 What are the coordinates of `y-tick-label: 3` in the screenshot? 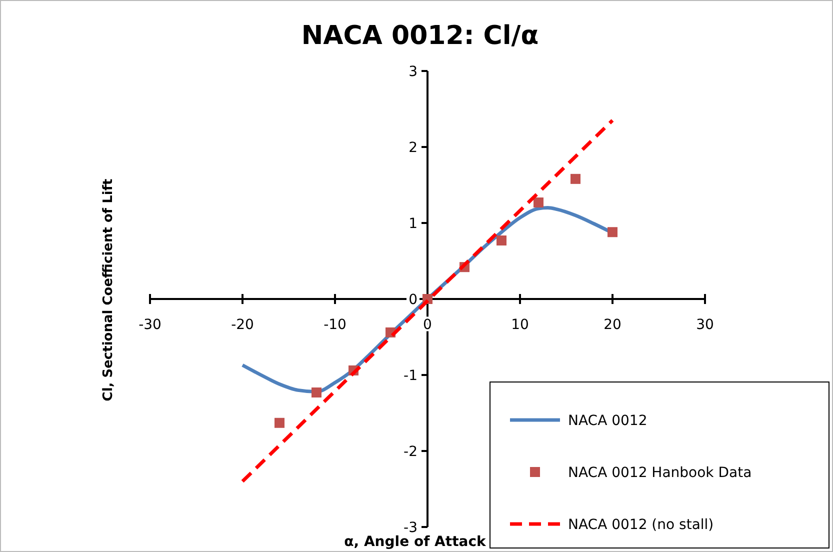 It's located at (413, 72).